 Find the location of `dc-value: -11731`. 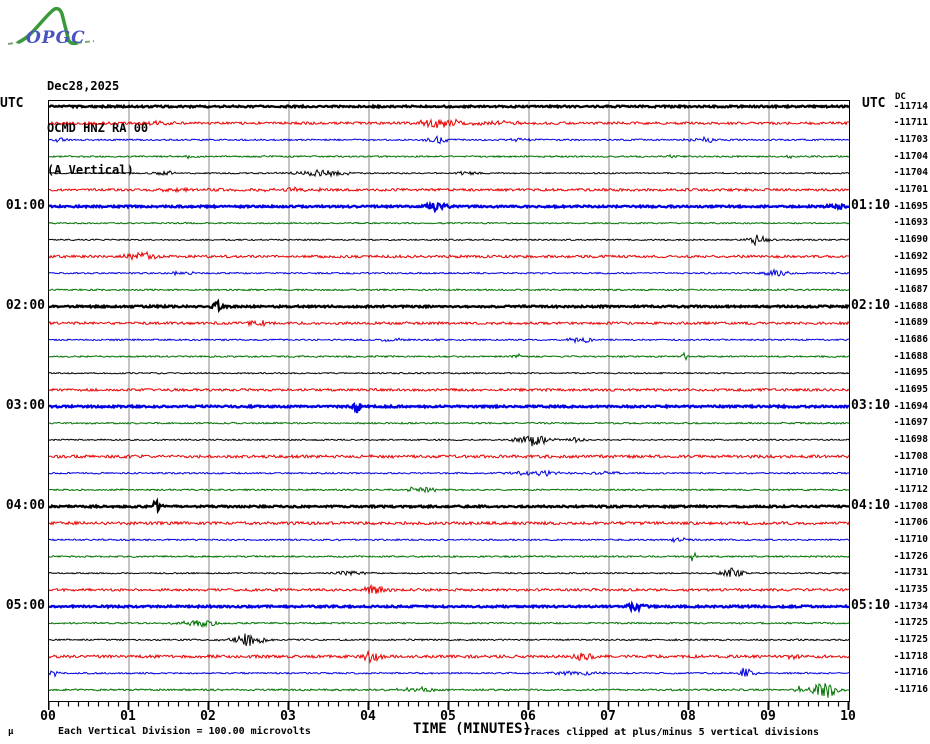

dc-value: -11731 is located at coordinates (910, 573).